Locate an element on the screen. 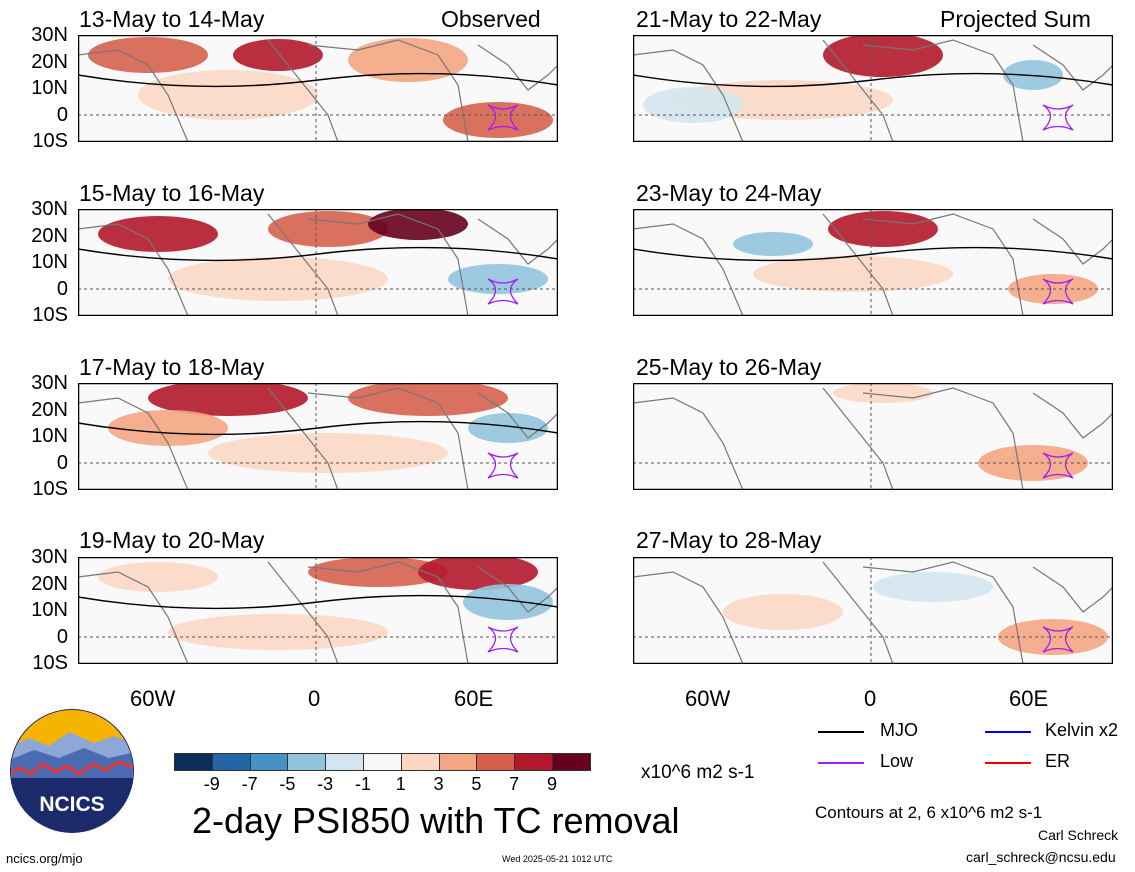  panel-date: 21-May to 22-May is located at coordinates (729, 19).